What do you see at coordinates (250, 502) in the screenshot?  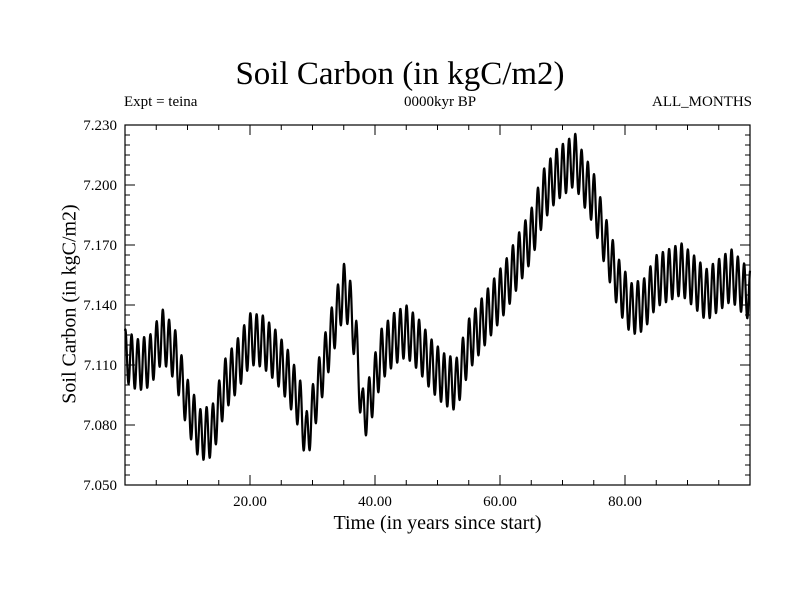 I see `x-tick-label: 20.00` at bounding box center [250, 502].